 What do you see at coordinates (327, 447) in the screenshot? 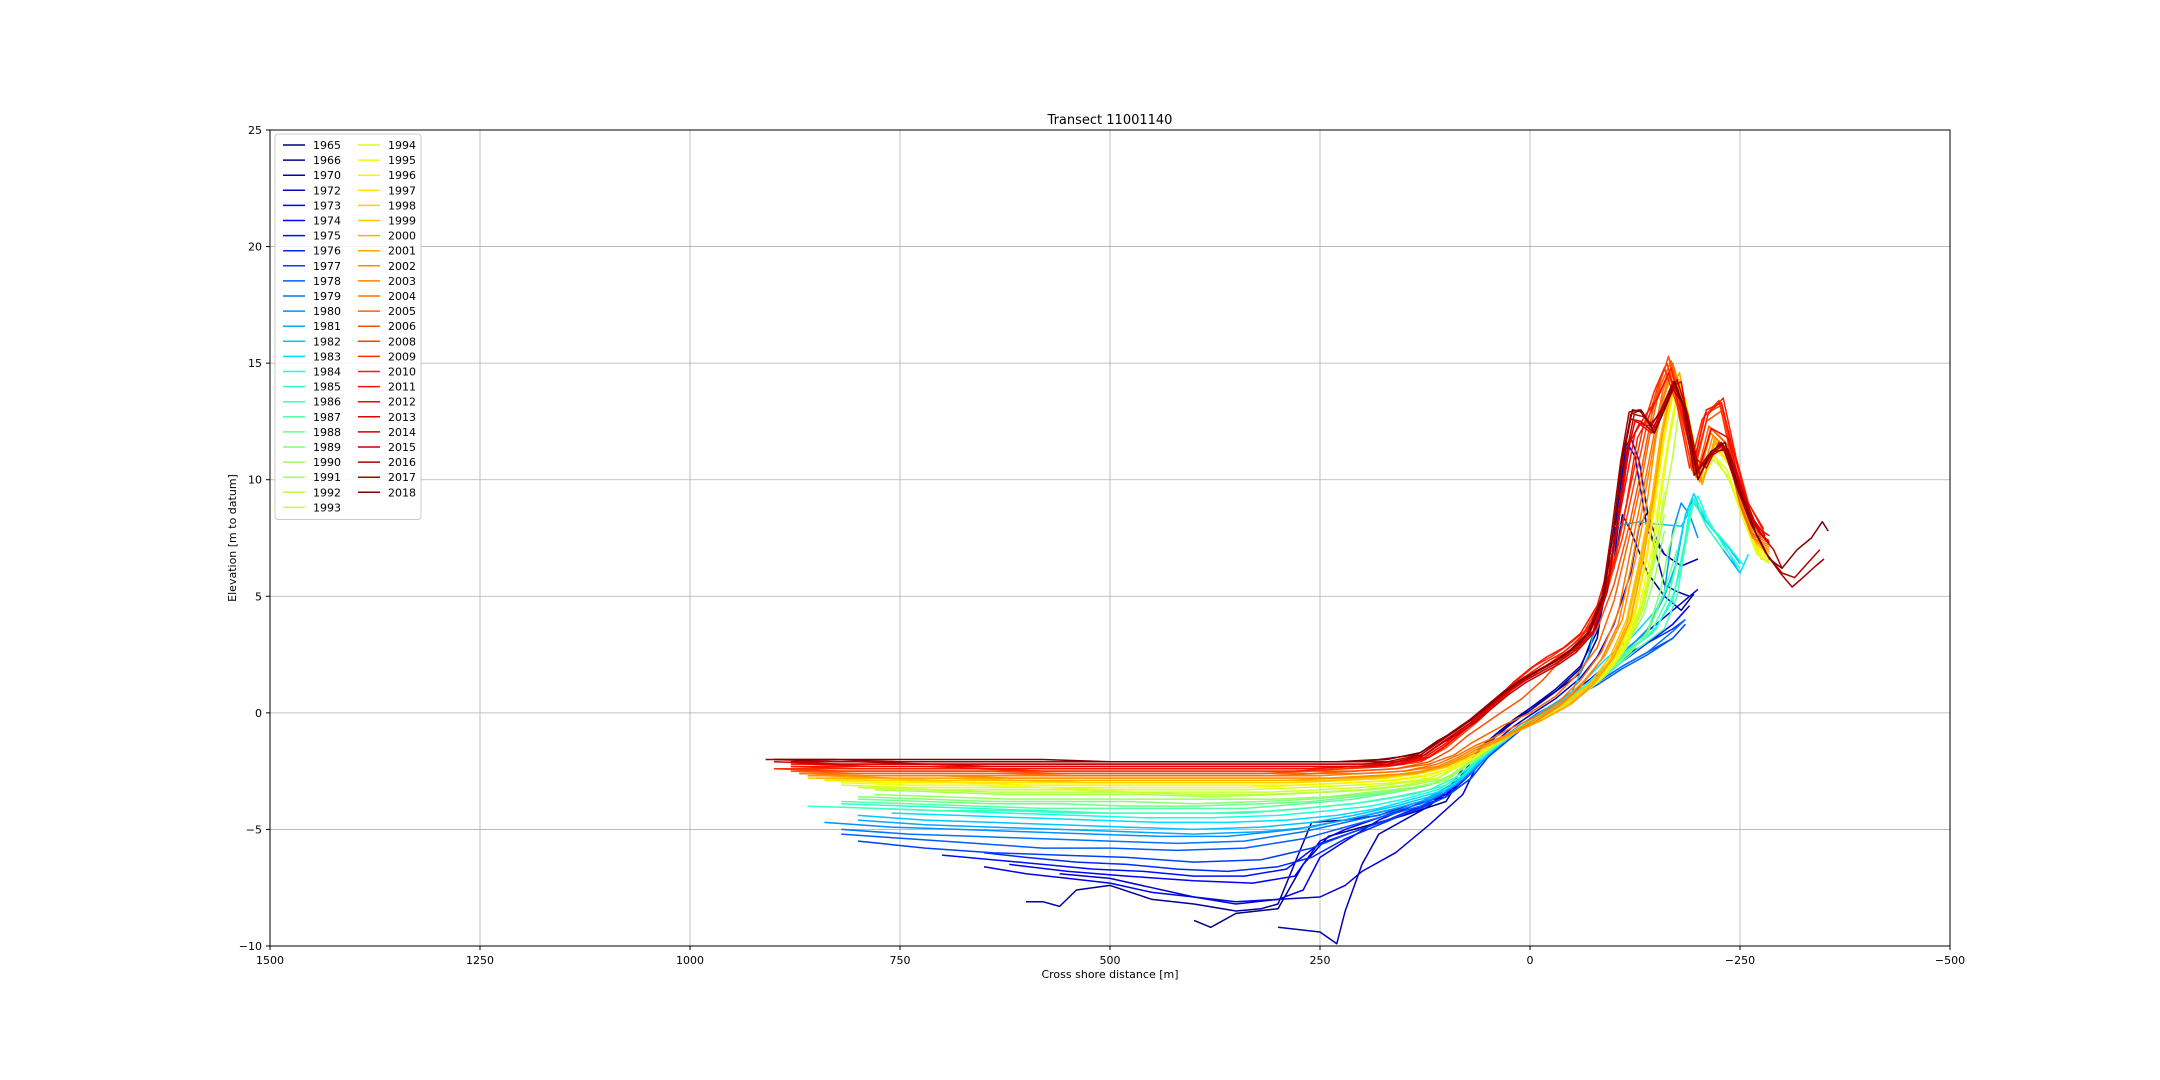
I see `legend-entry: 1989` at bounding box center [327, 447].